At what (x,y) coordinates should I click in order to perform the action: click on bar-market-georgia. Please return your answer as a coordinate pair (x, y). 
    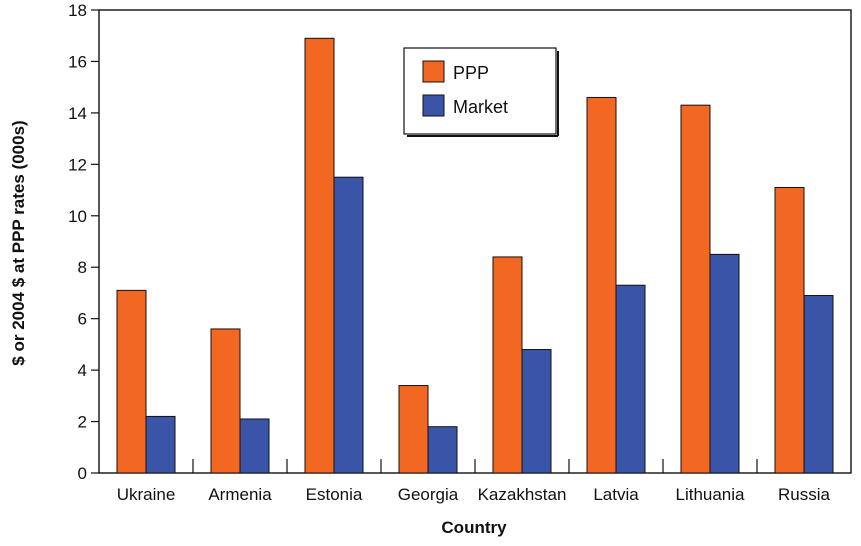
    Looking at the image, I should click on (442, 450).